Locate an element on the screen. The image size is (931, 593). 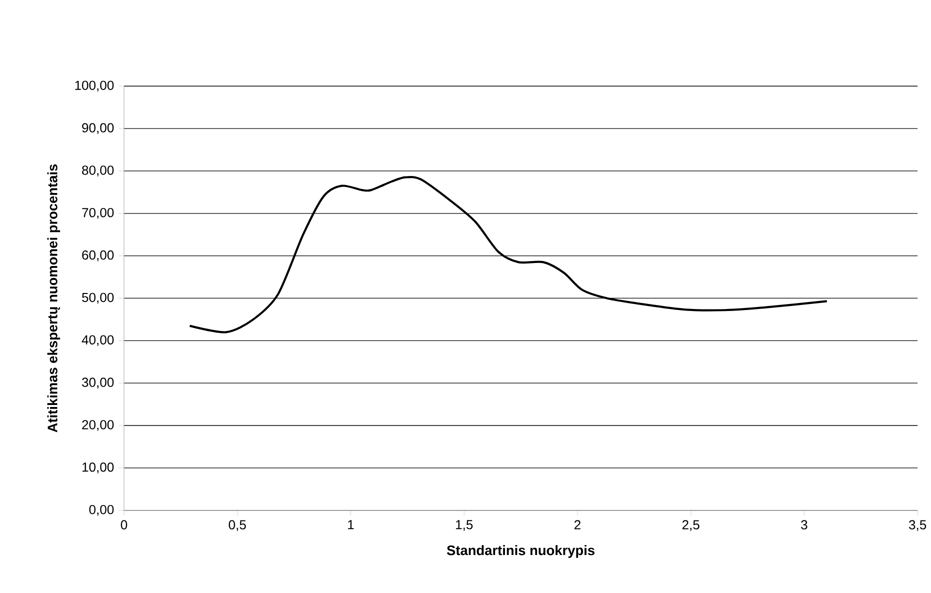
y-tick-label: 0,00 is located at coordinates (101, 510).